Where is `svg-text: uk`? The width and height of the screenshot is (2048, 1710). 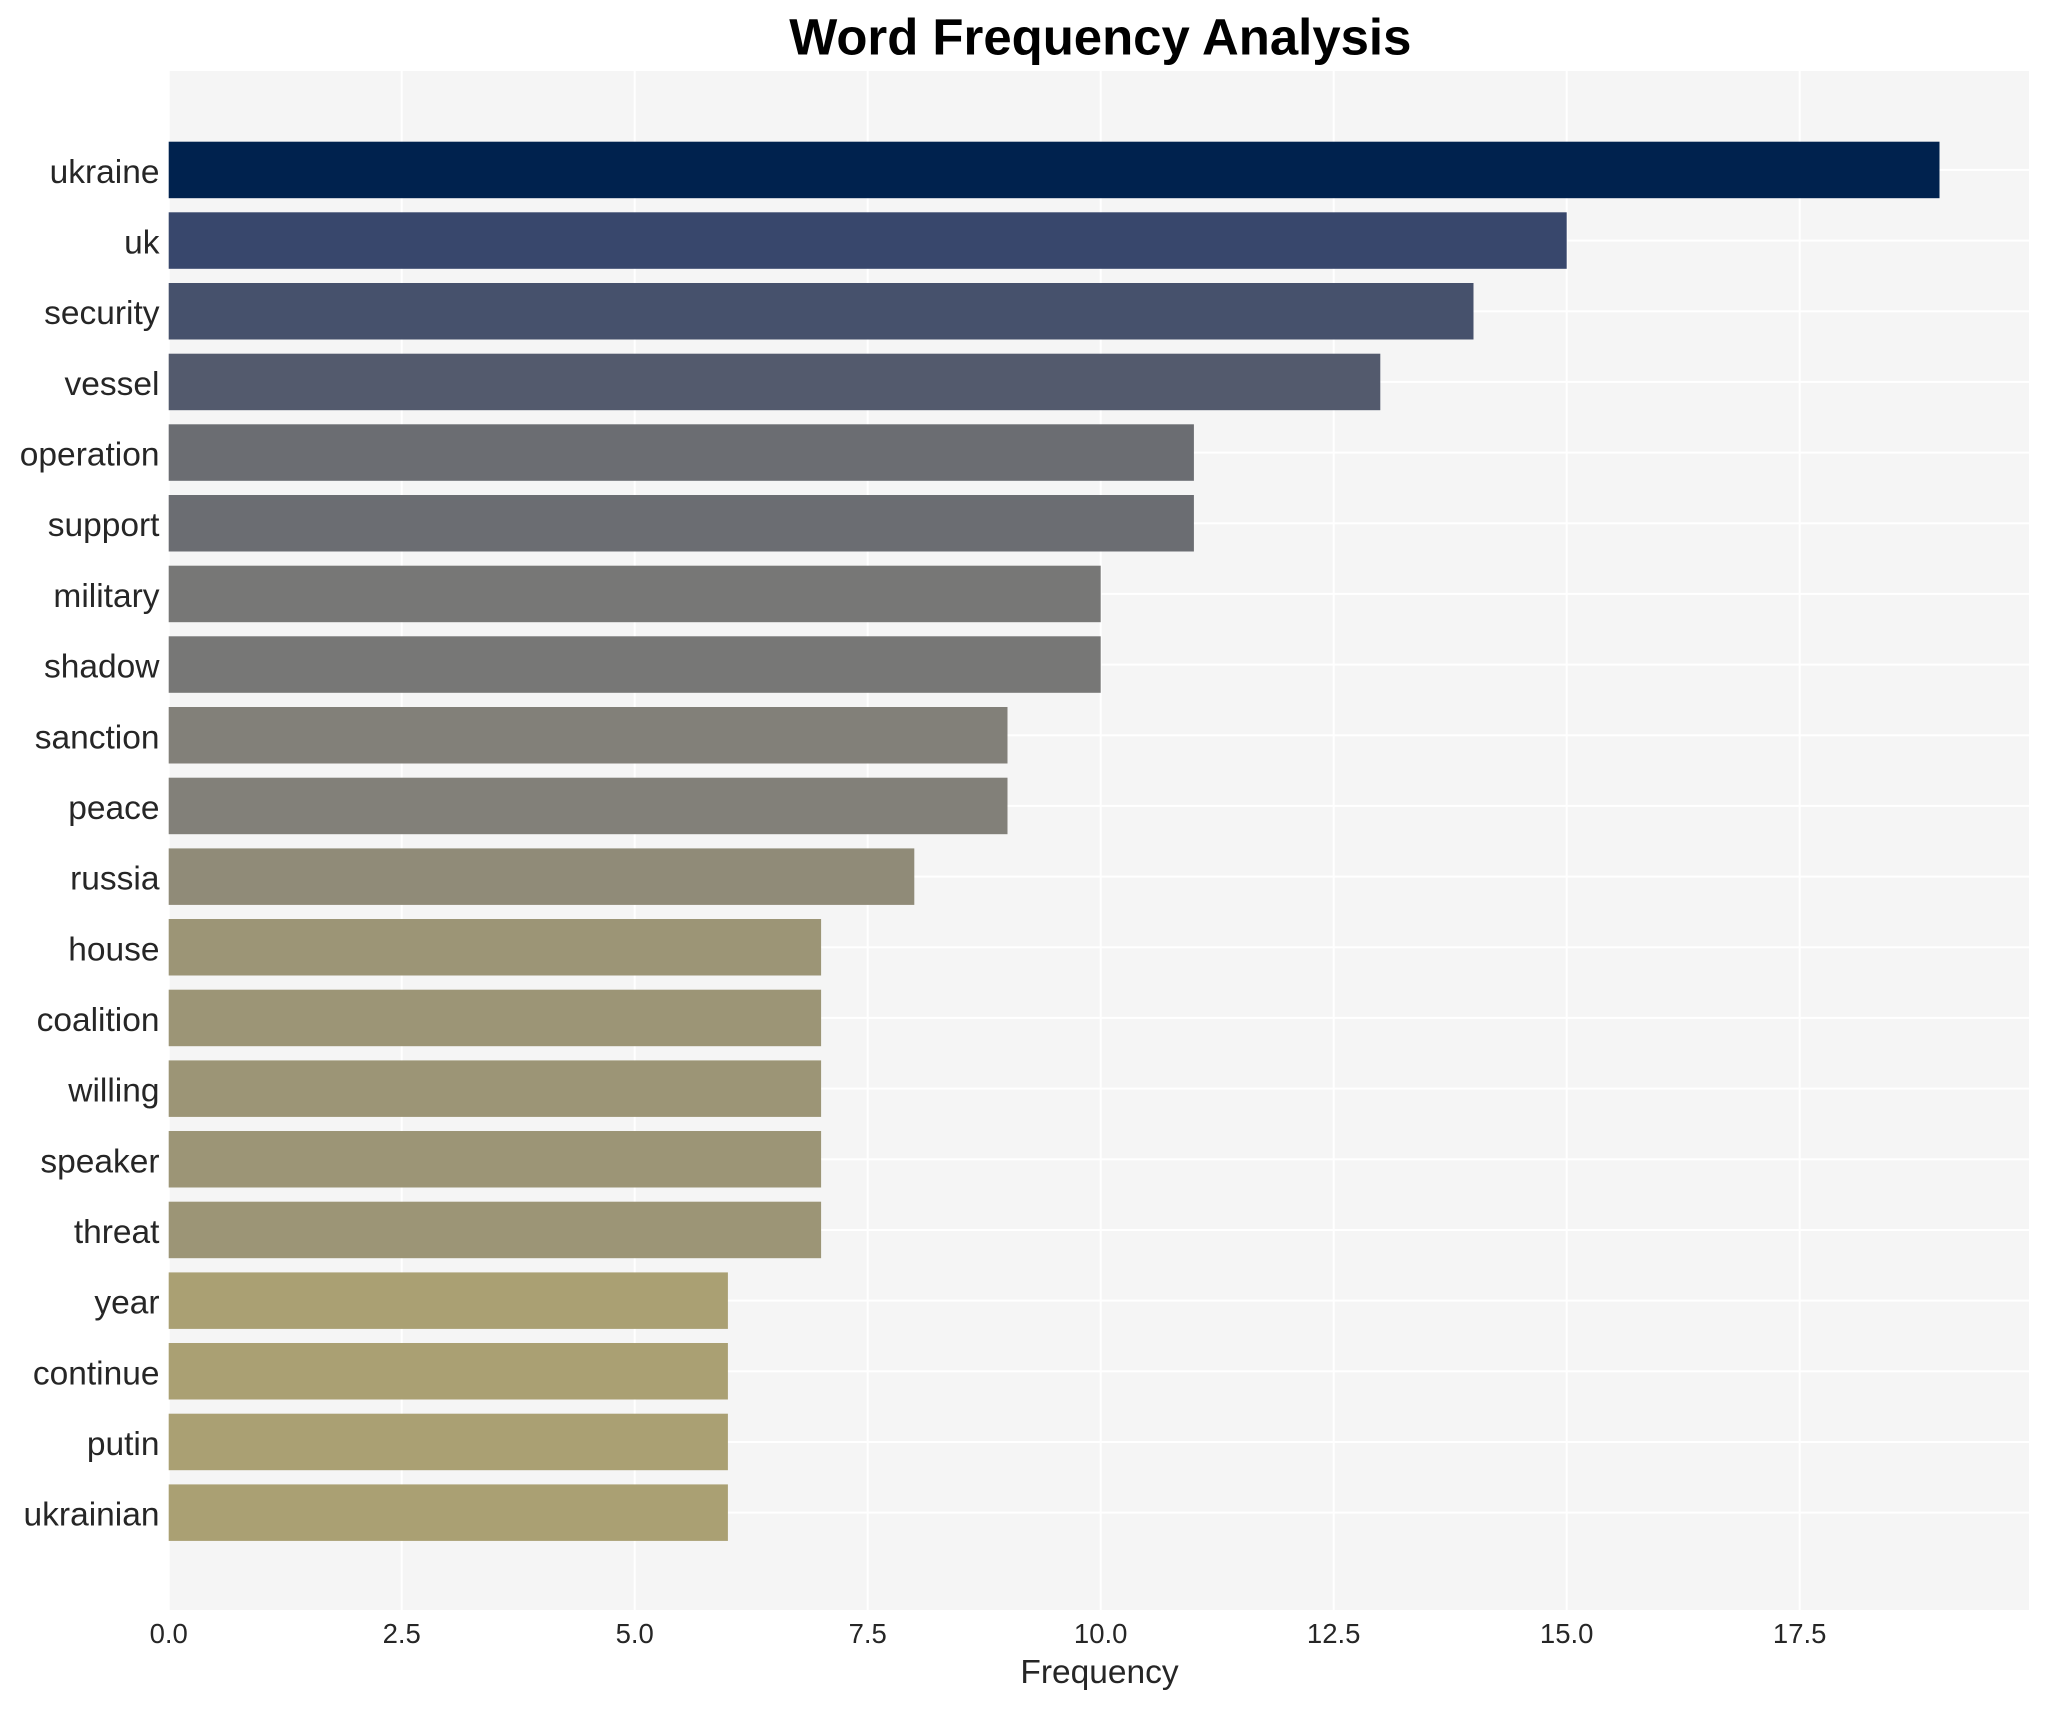
svg-text: uk is located at coordinates (142, 243).